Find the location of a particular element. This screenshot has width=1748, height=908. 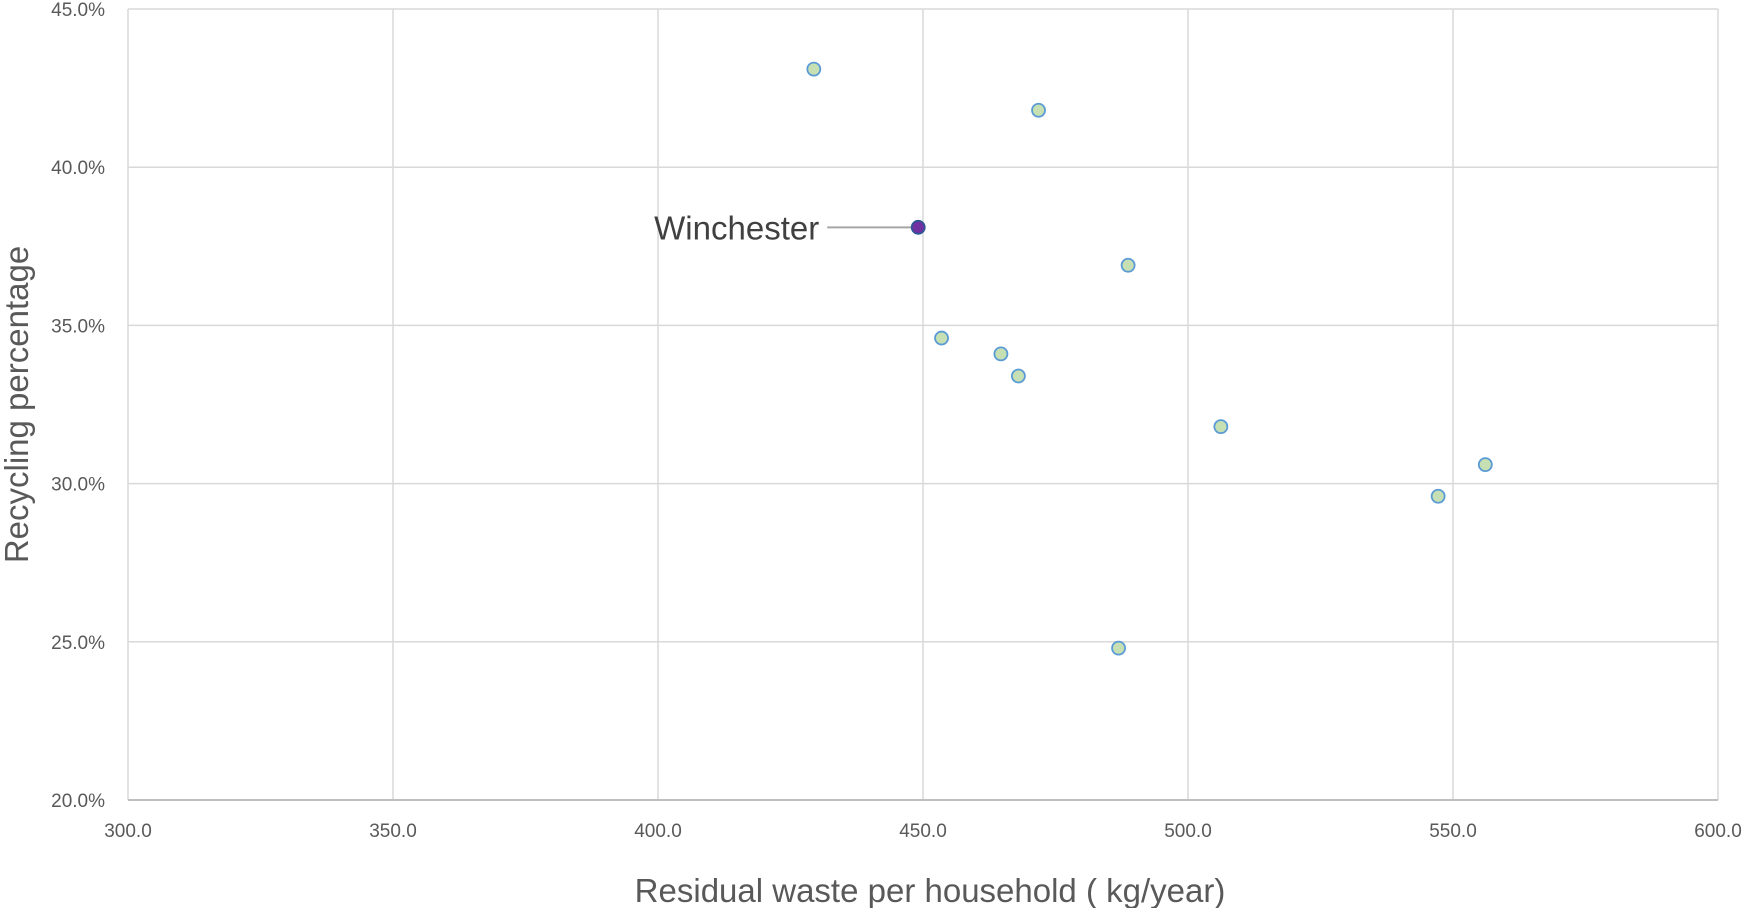

annotations: Winchester is located at coordinates (783, 227).